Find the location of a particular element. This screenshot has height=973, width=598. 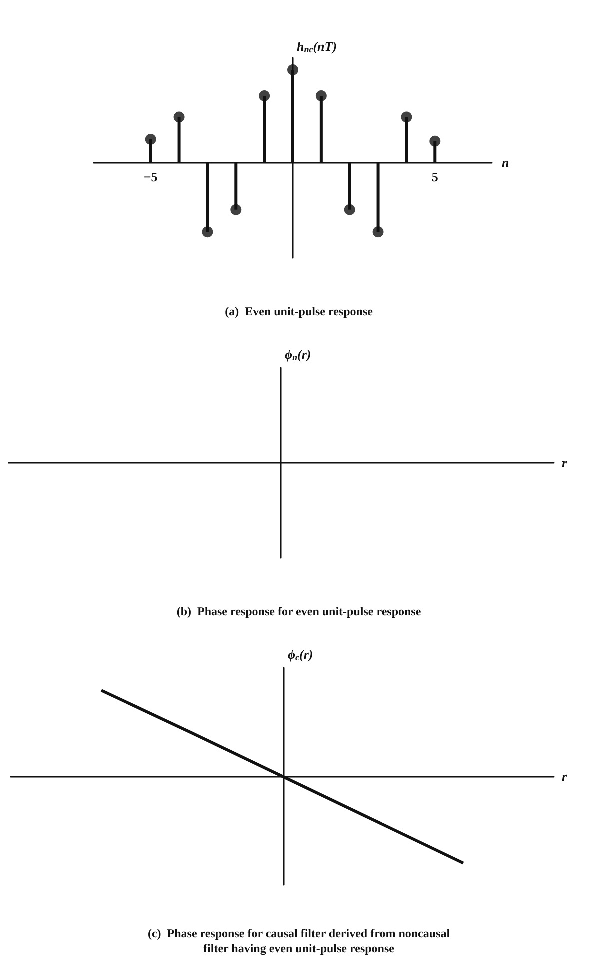

x-tick-label: −5 is located at coordinates (151, 177).